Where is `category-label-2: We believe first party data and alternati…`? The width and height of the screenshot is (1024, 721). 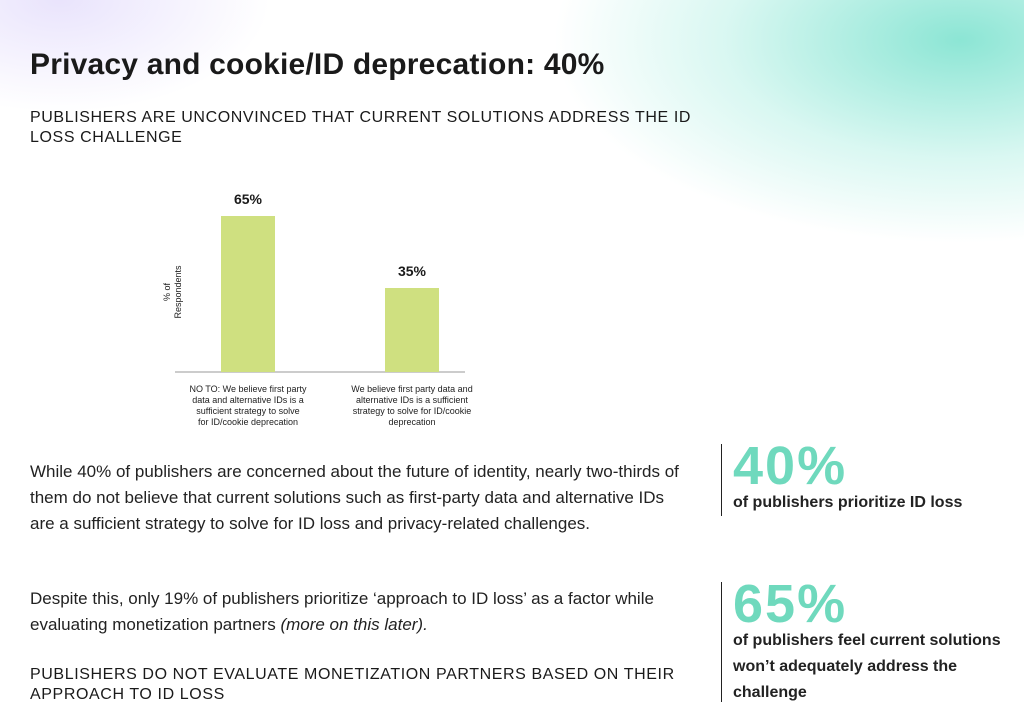
category-label-2: We believe first party data and alternati… is located at coordinates (411, 405).